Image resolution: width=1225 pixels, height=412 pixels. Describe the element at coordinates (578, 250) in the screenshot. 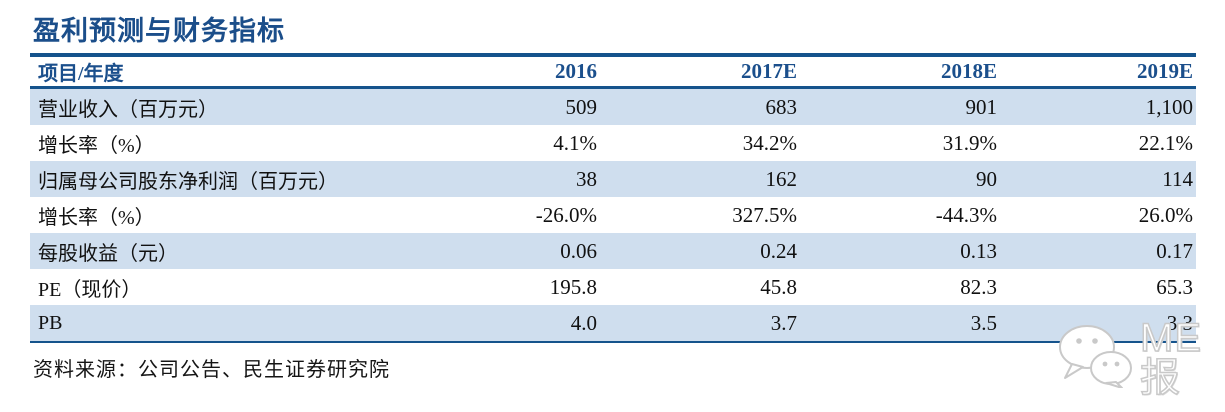

I see `cell-value: 0.06` at that location.